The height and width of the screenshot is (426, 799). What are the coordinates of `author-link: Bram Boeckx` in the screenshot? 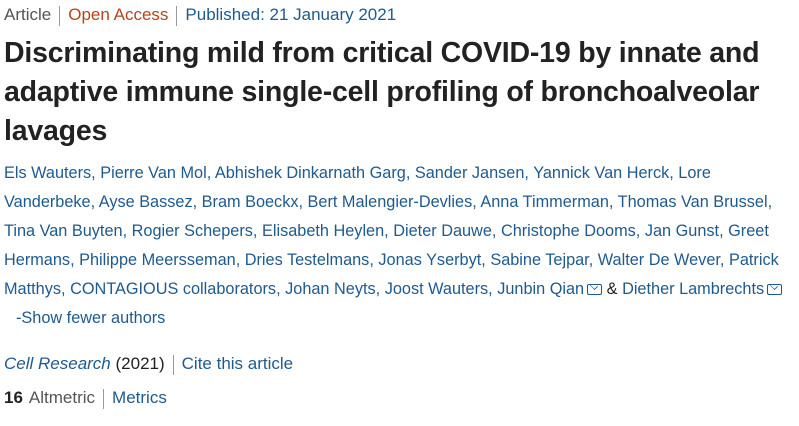 It's located at (250, 202).